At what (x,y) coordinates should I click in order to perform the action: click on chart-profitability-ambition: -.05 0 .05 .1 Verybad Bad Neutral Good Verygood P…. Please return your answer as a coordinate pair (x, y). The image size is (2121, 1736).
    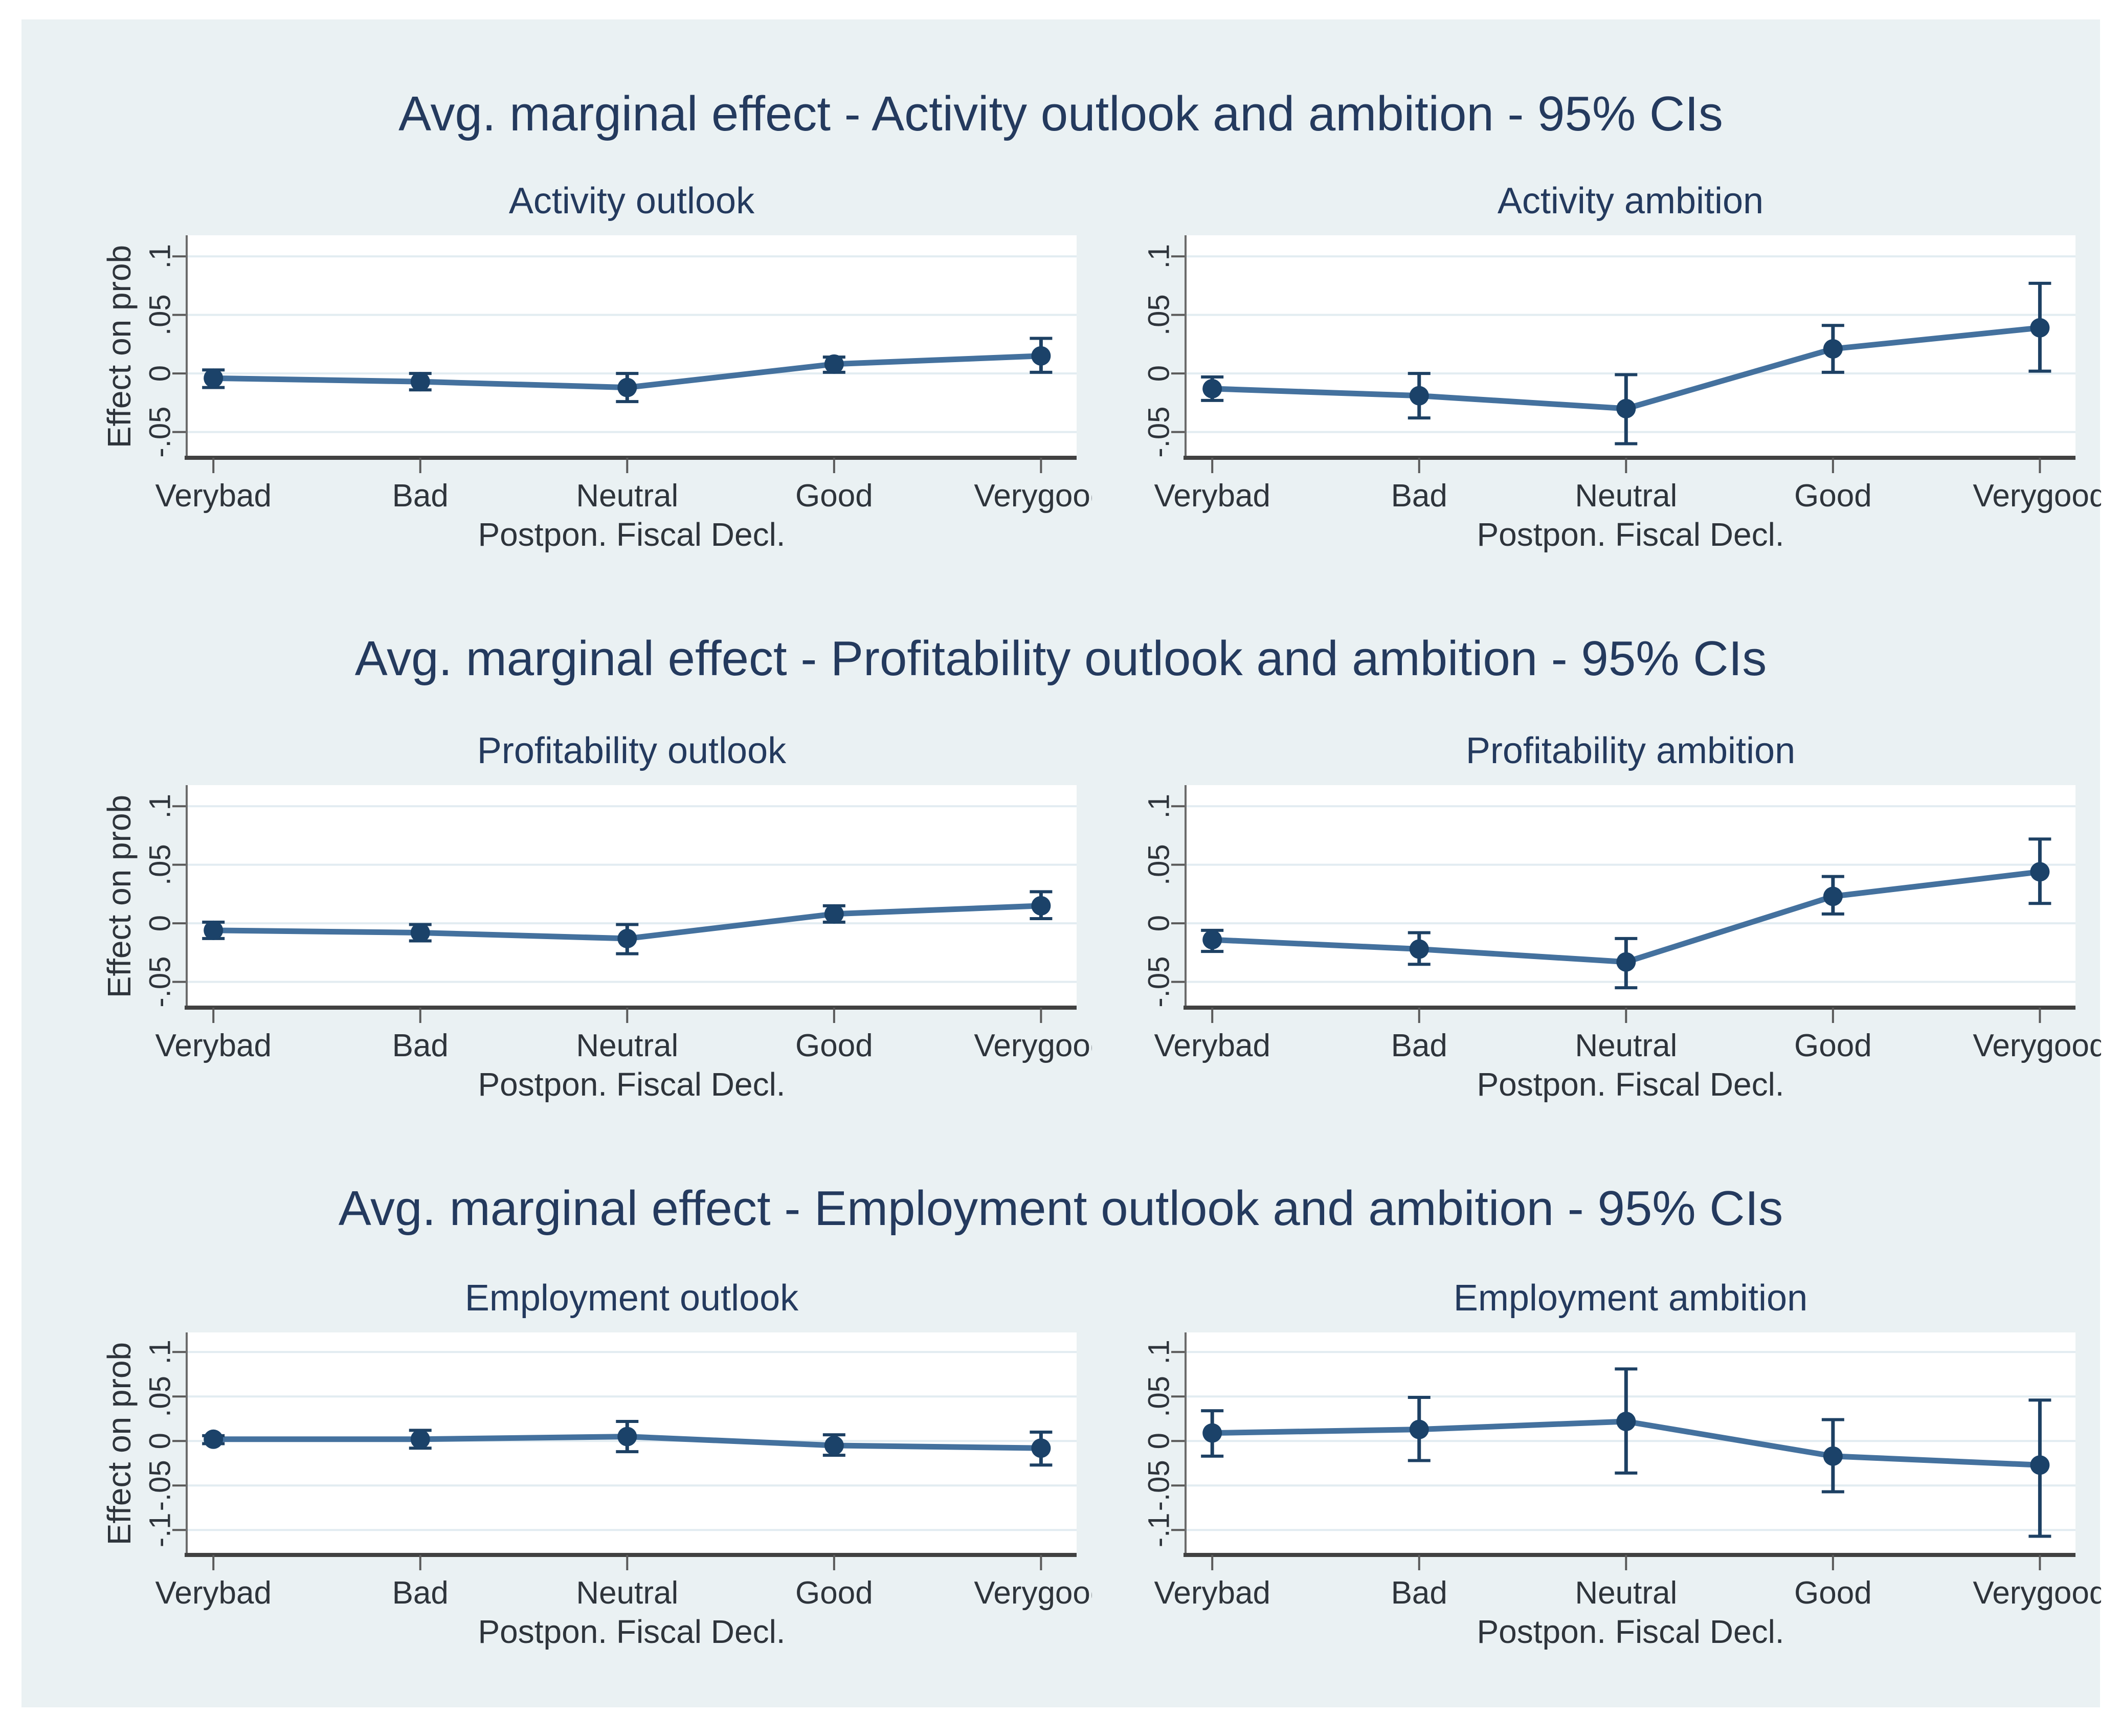
    Looking at the image, I should click on (1621, 911).